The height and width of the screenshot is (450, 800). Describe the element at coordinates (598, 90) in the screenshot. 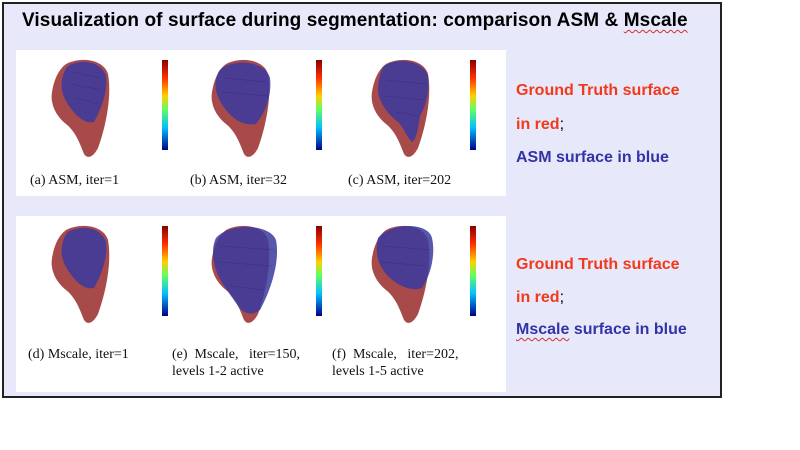

I see `legend-top-ground-truth: Ground Truth surface` at that location.